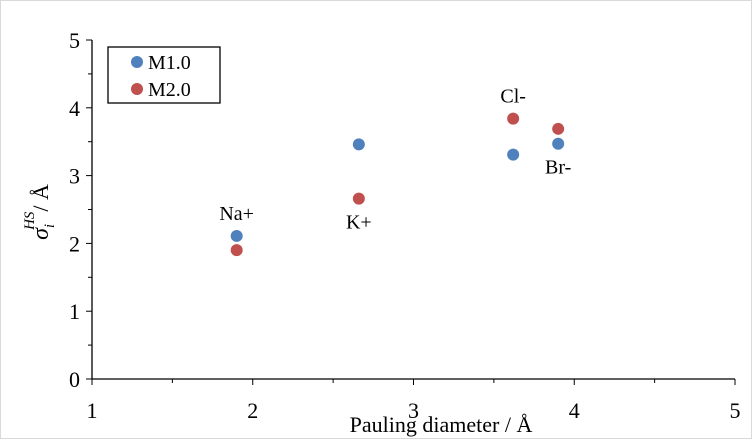 Image resolution: width=752 pixels, height=439 pixels. What do you see at coordinates (50, 226) in the screenshot?
I see `y-axis-title-subscript: i` at bounding box center [50, 226].